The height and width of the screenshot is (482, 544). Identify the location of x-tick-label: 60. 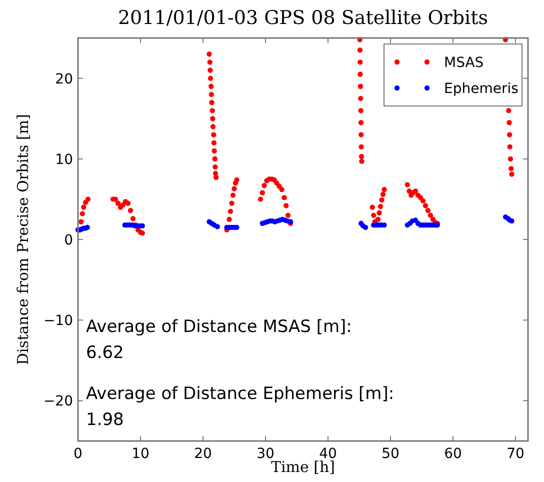
(453, 454).